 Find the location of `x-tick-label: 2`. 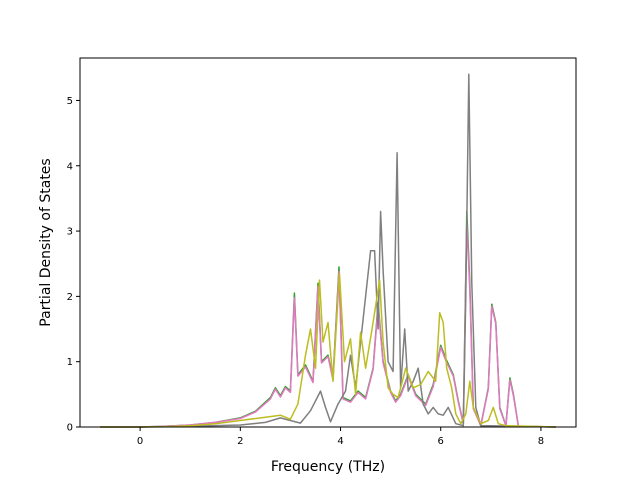

x-tick-label: 2 is located at coordinates (240, 441).